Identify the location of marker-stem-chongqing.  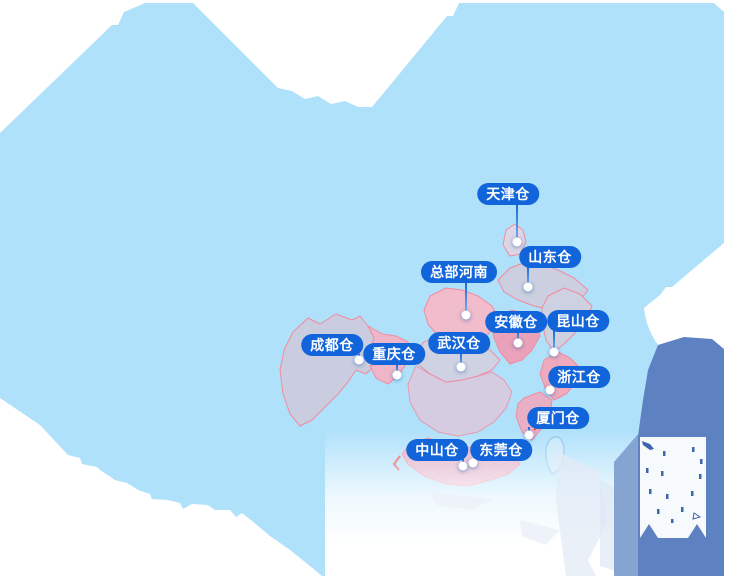
(397, 369).